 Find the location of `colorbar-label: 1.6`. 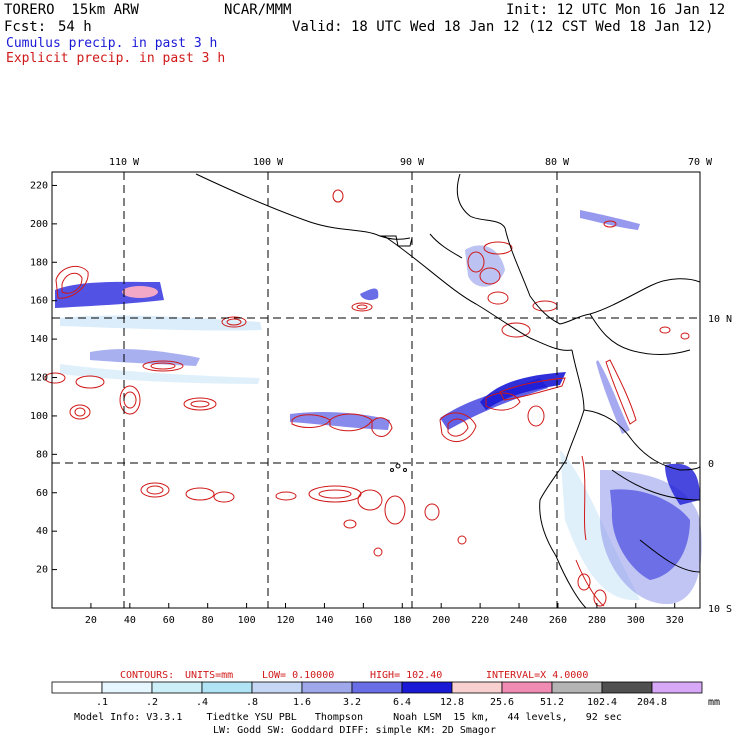

colorbar-label: 1.6 is located at coordinates (302, 702).